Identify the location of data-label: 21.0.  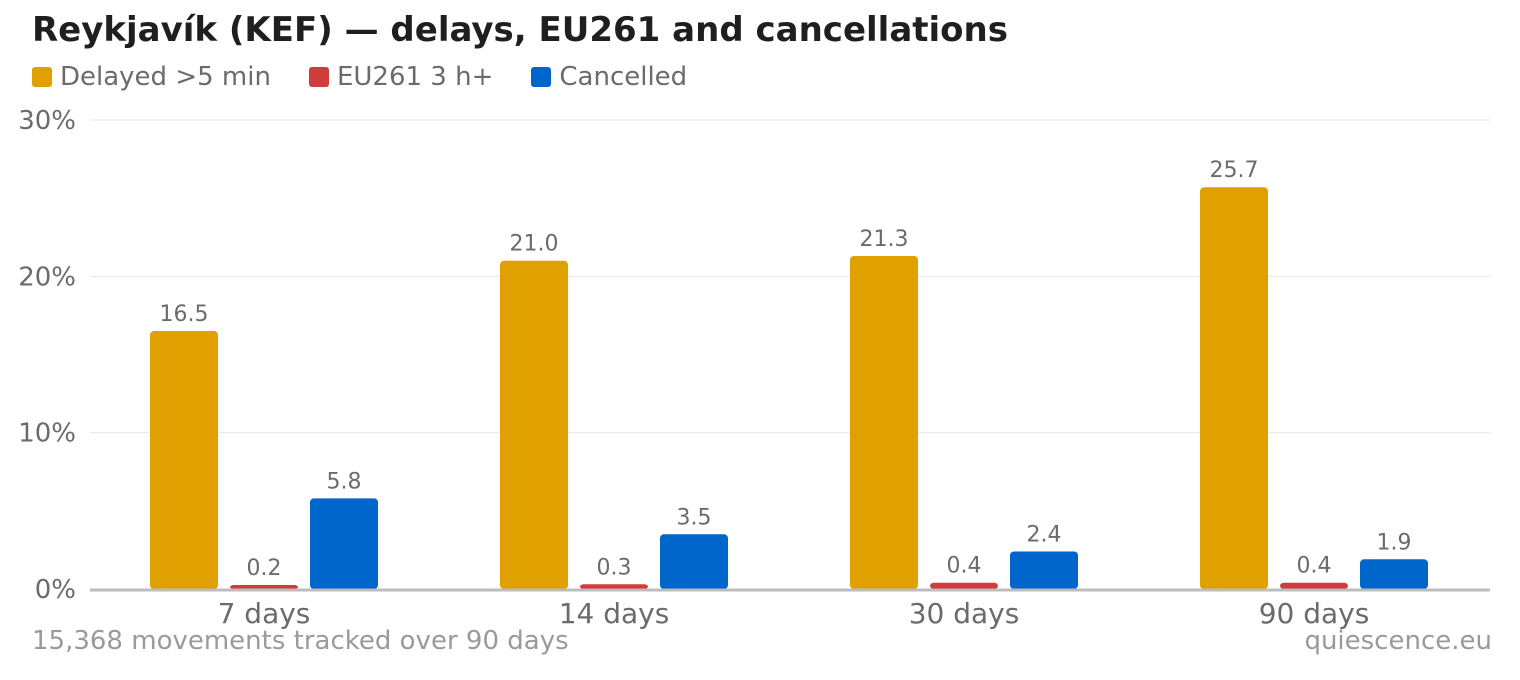
(534, 244).